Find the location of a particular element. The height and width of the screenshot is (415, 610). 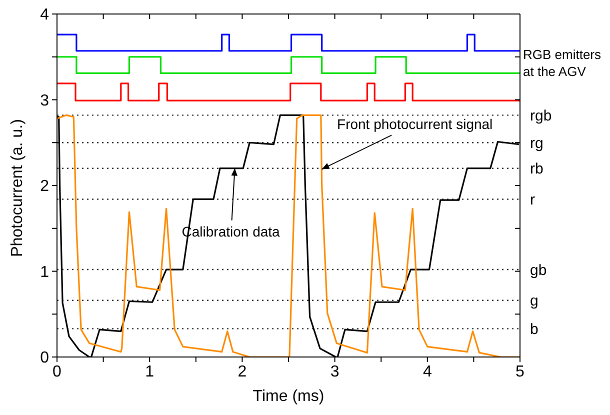

ref-line-label: g is located at coordinates (534, 301).